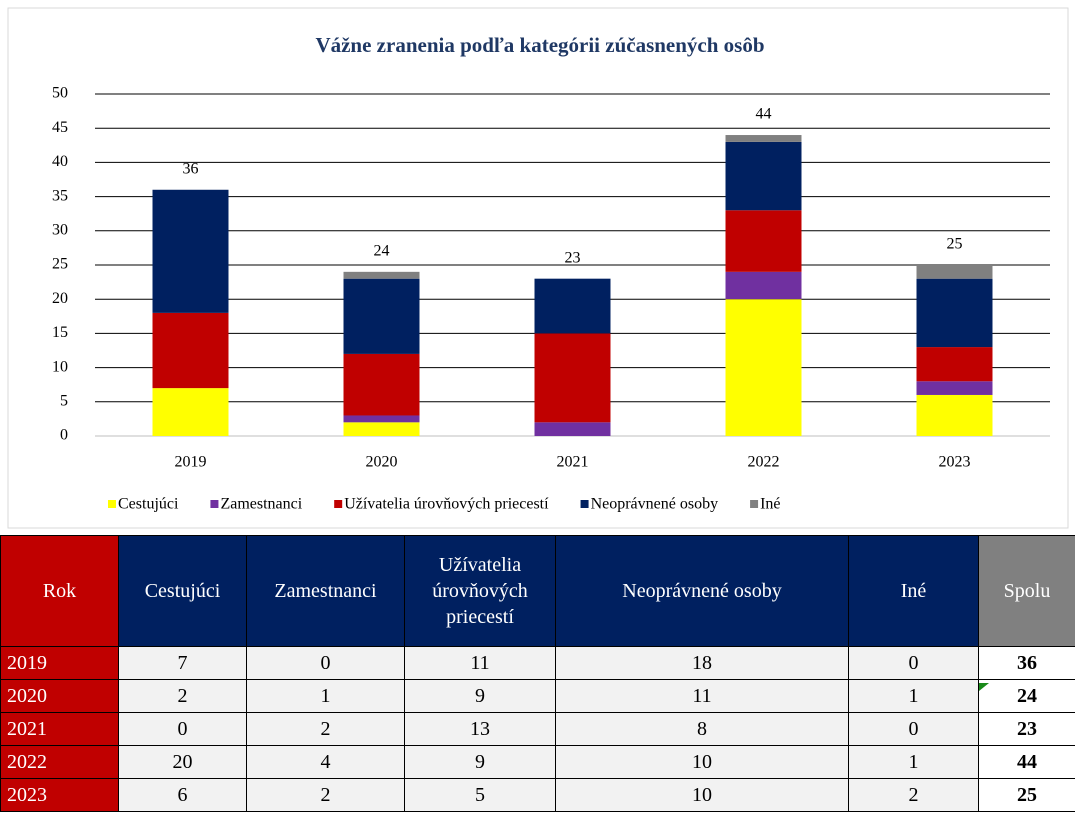  Describe the element at coordinates (1026, 729) in the screenshot. I see `table-cell: 23` at that location.